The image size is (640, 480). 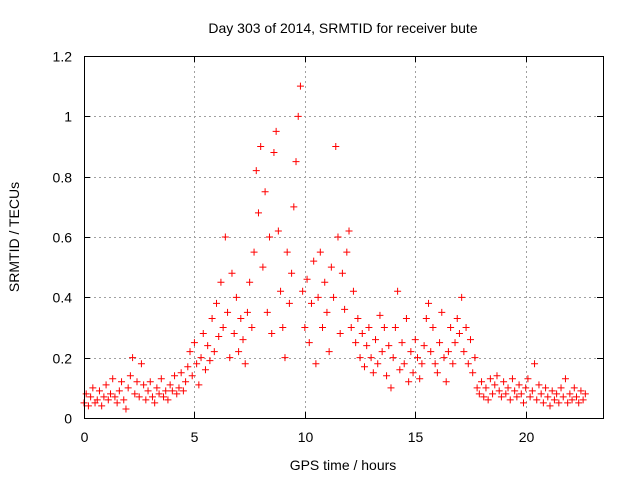 What do you see at coordinates (527, 437) in the screenshot?
I see `x-tick-label: 20` at bounding box center [527, 437].